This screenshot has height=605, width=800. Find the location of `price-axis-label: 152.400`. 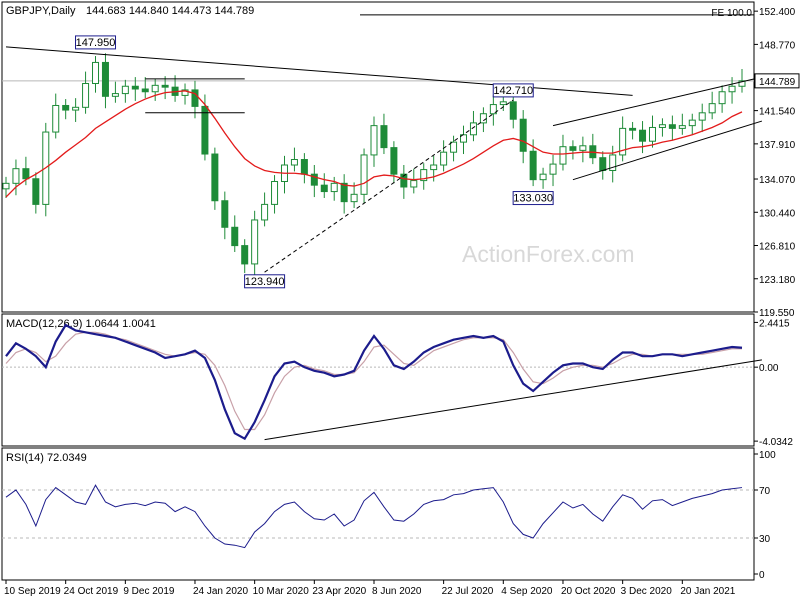

price-axis-label: 152.400 is located at coordinates (777, 12).